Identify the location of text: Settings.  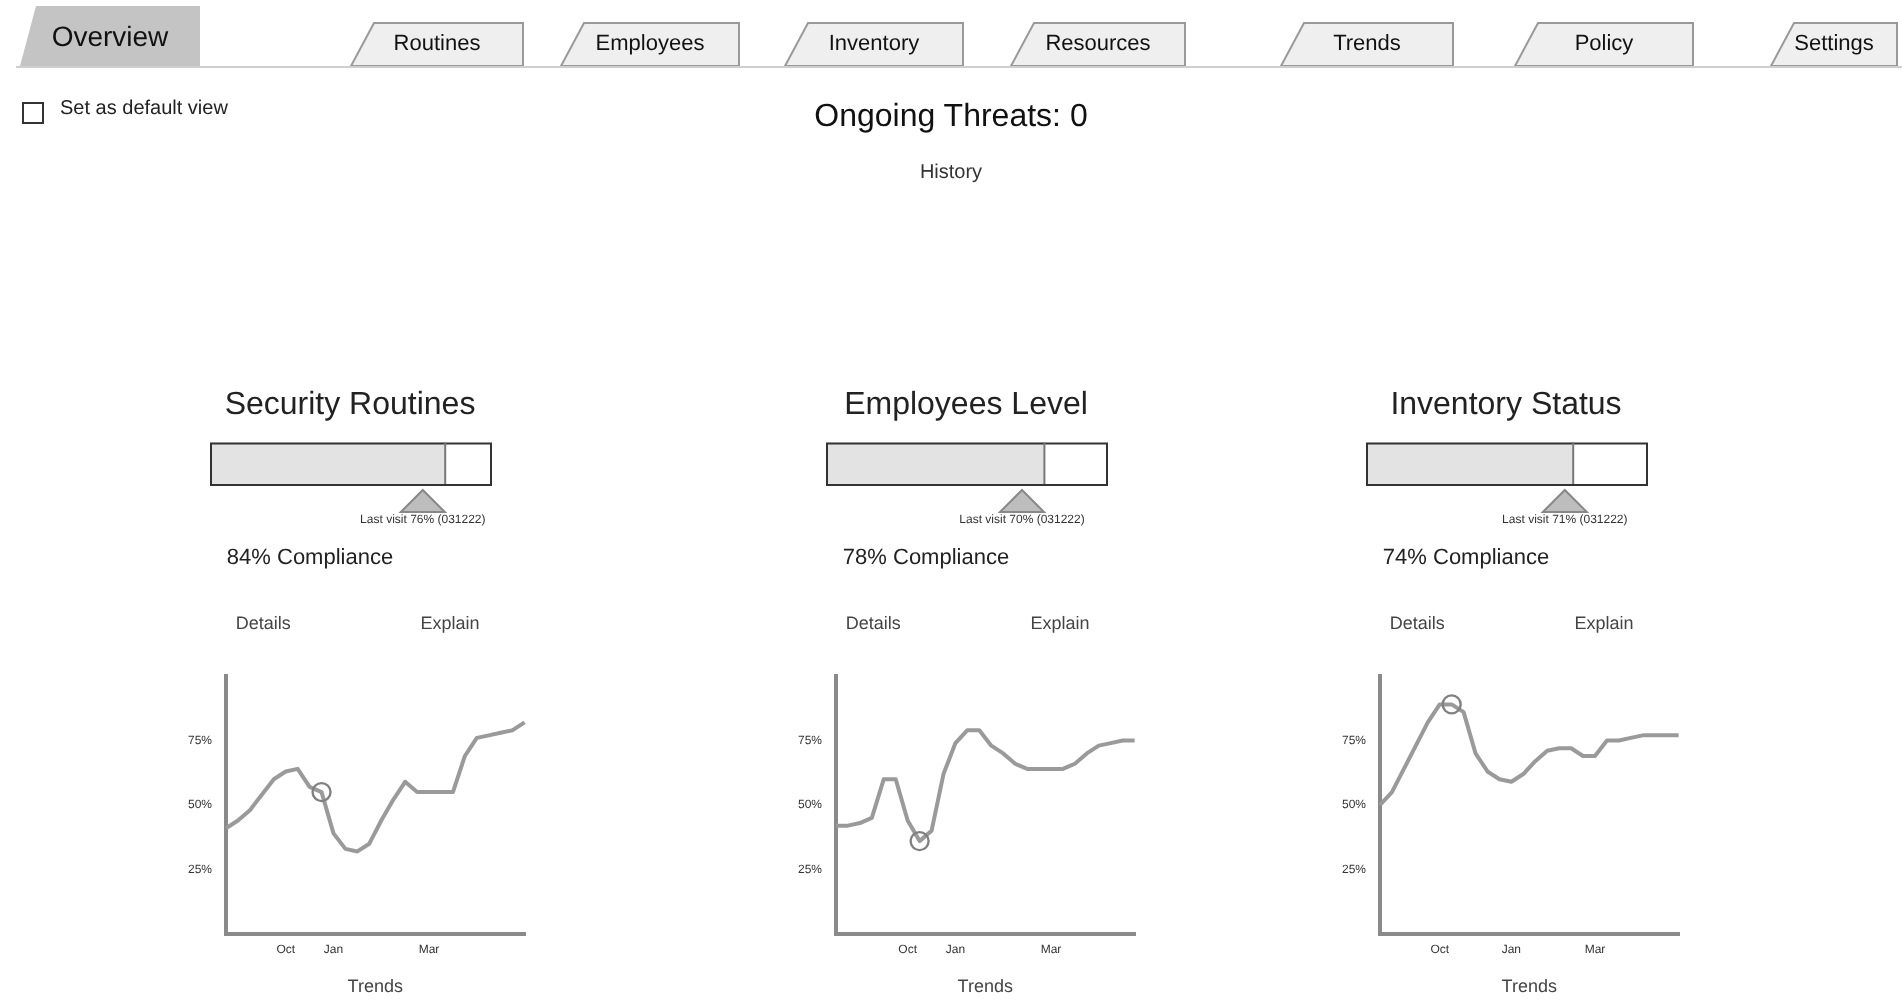
(1834, 44).